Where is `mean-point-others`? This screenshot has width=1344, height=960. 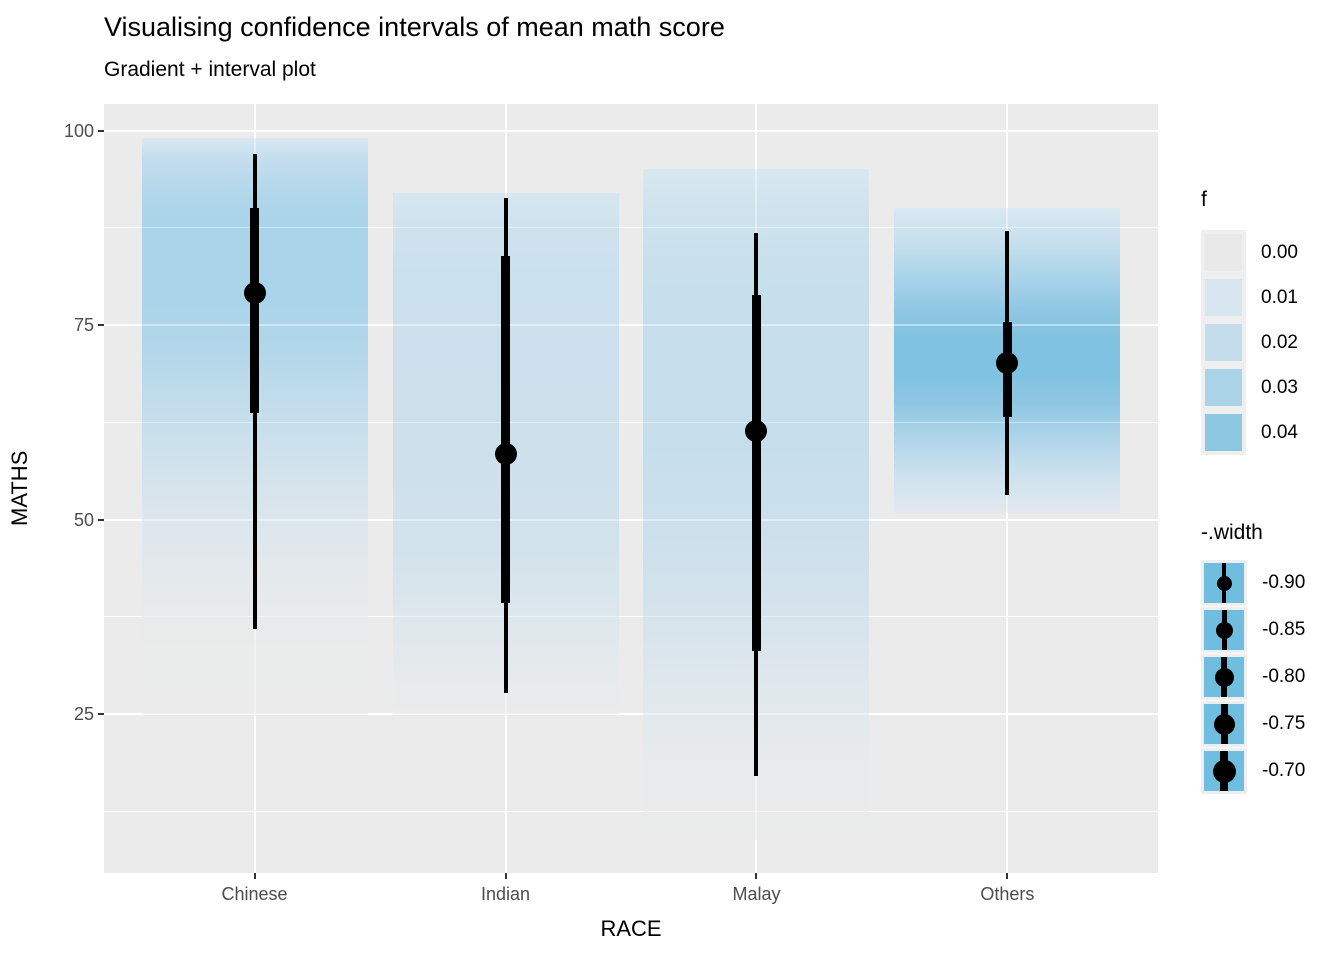
mean-point-others is located at coordinates (1007, 363).